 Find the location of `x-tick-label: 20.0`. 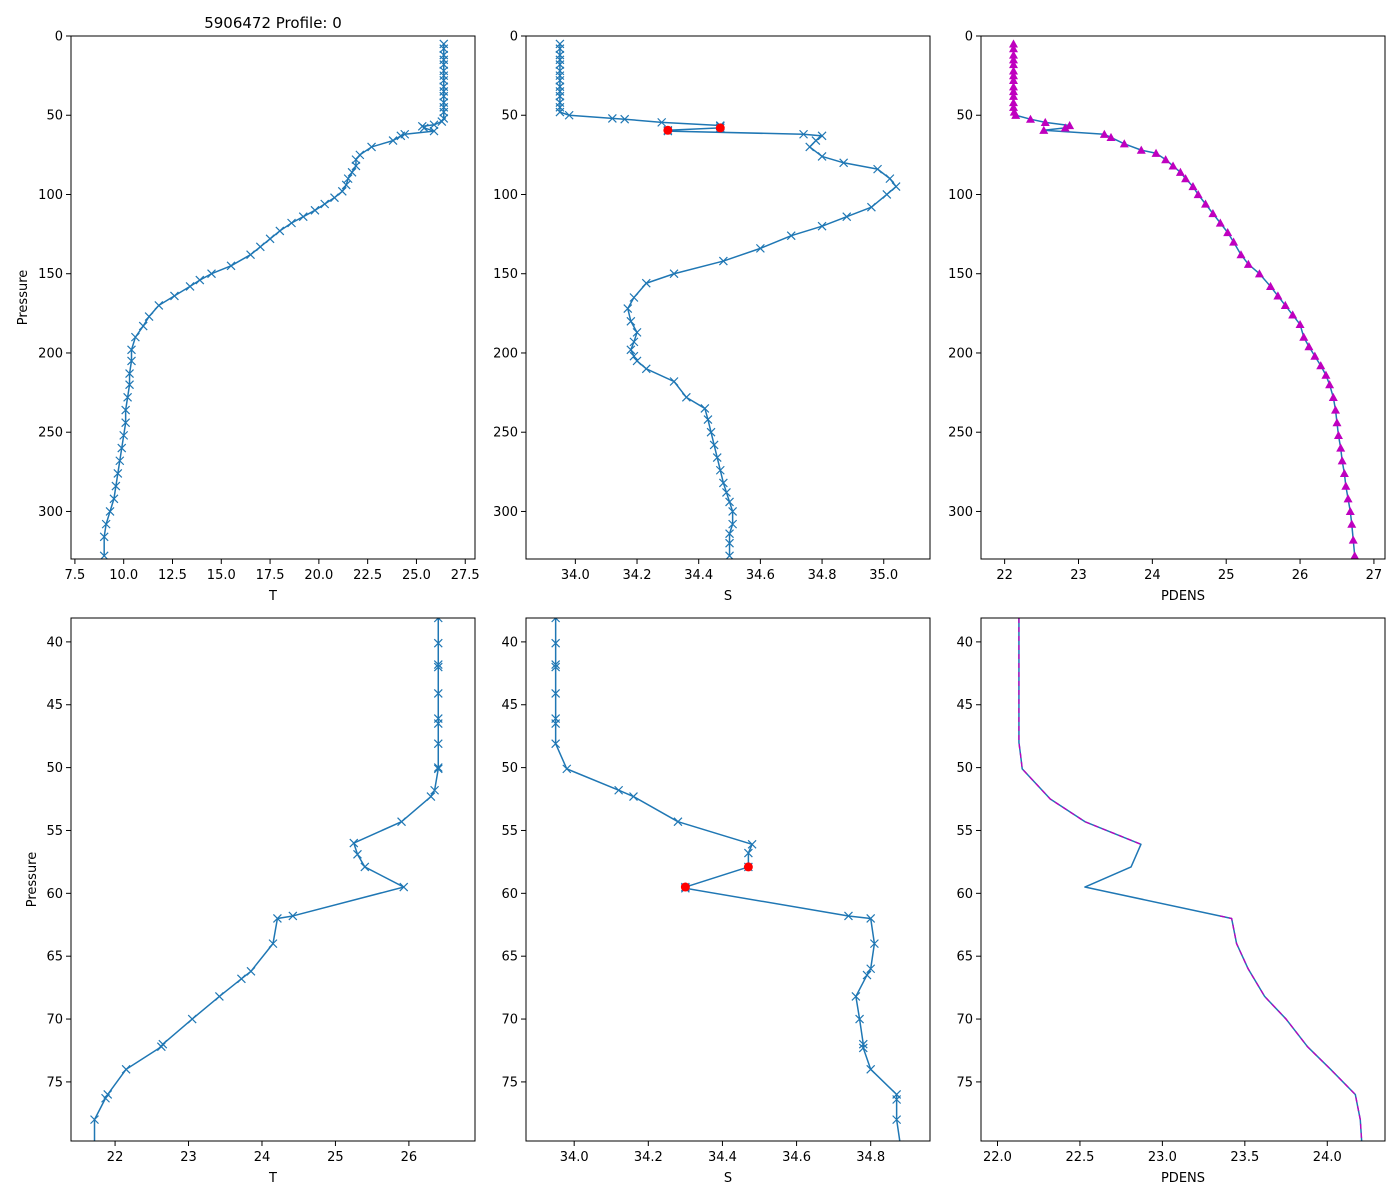

x-tick-label: 20.0 is located at coordinates (318, 575).